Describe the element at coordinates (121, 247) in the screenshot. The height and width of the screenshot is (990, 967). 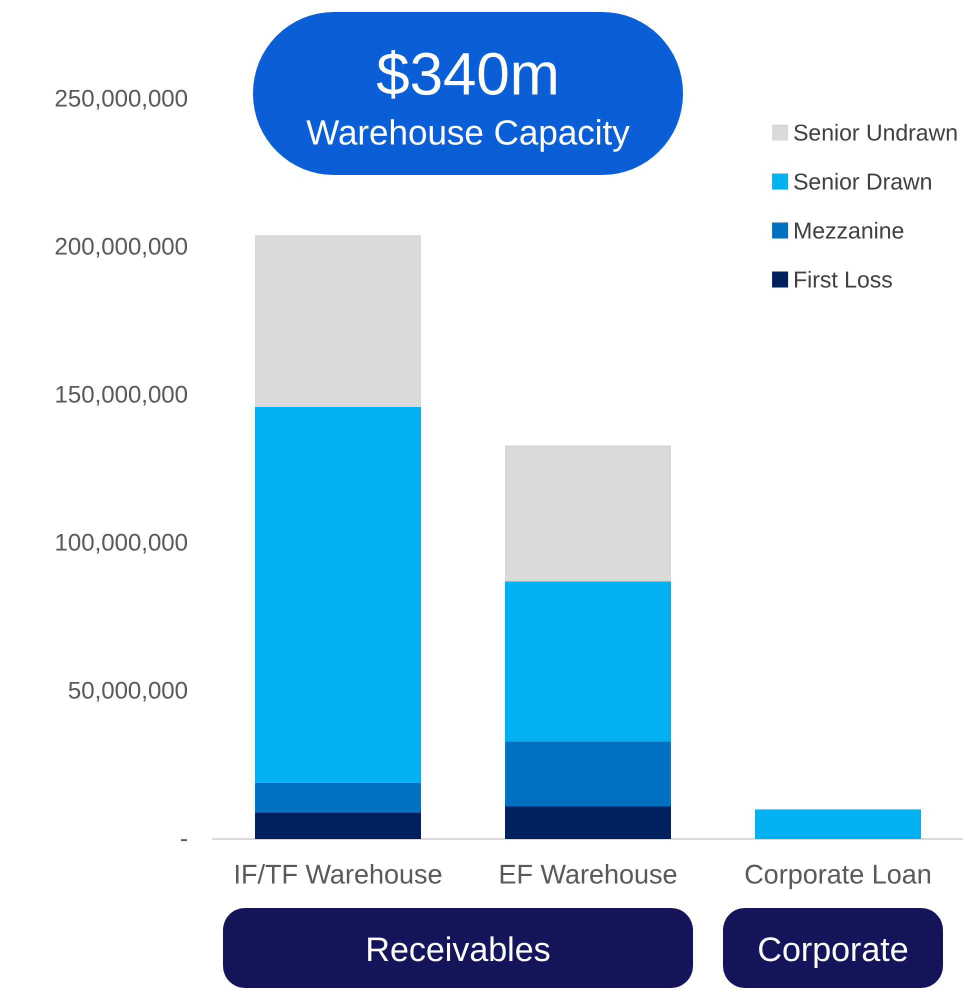
I see `y-tick-label: 200,000,000` at that location.